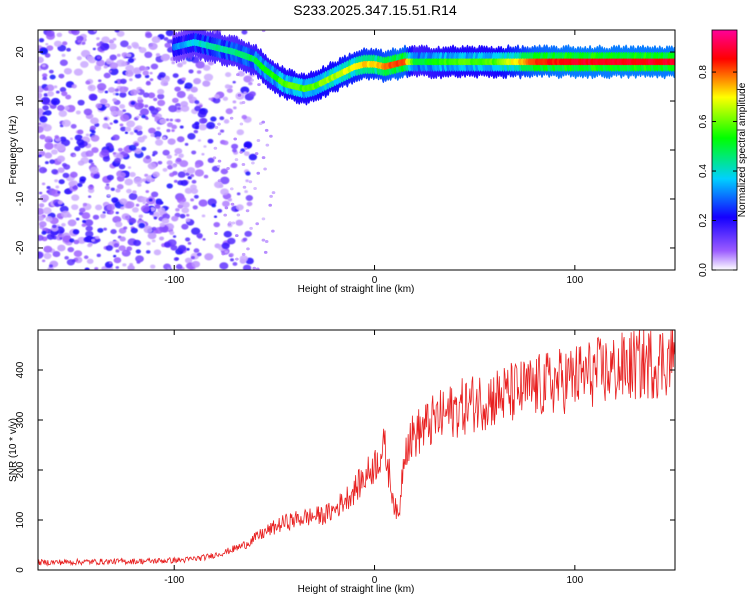 This screenshot has height=600, width=750. What do you see at coordinates (20, 247) in the screenshot?
I see `heatmap-y-tick-label: -20` at bounding box center [20, 247].